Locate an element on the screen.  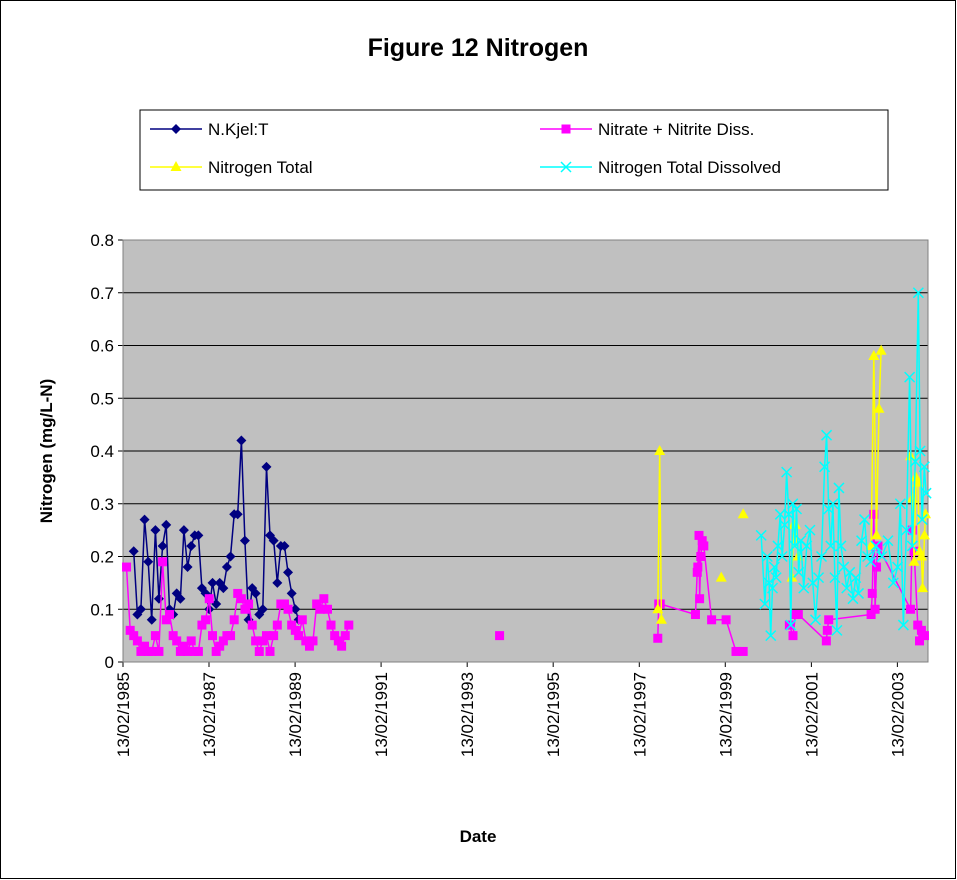
x-axis-title: Date is located at coordinates (478, 836).